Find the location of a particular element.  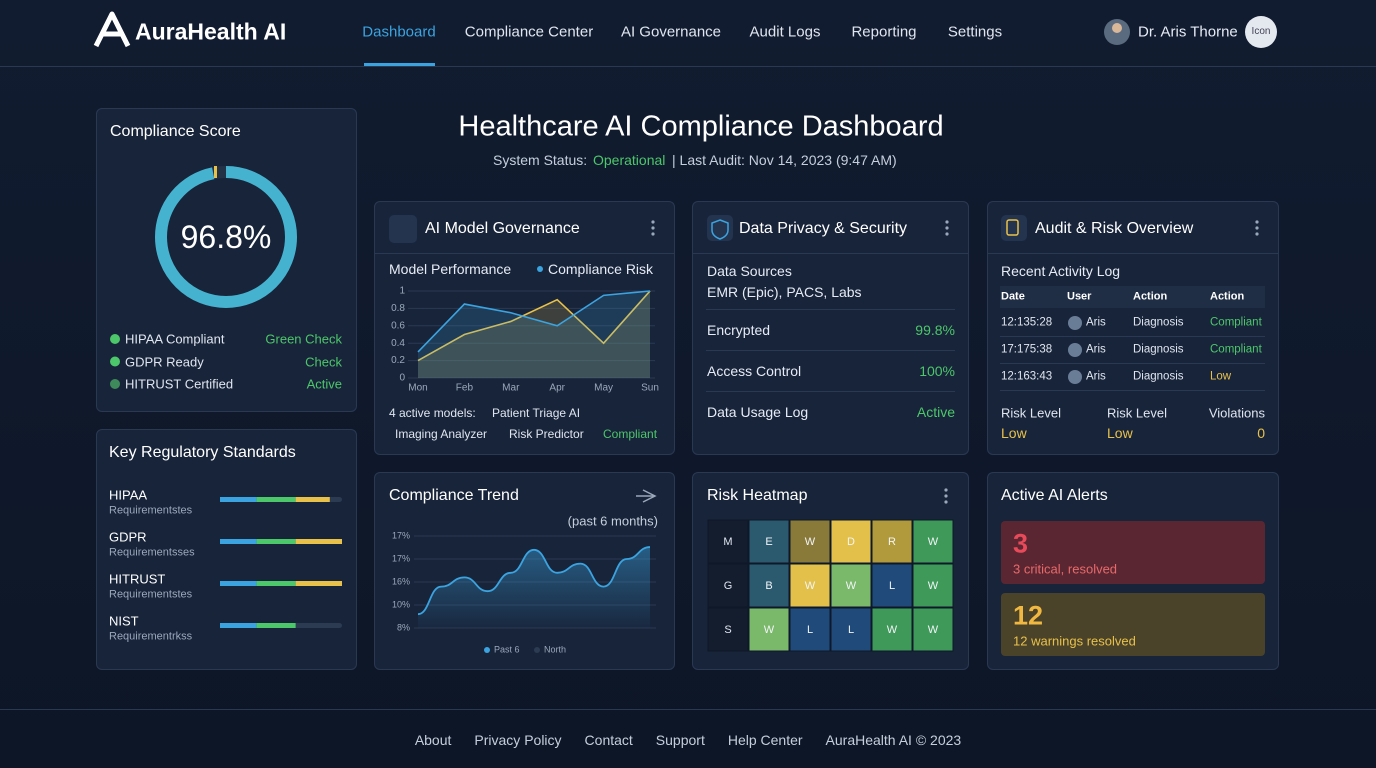

audit-card is located at coordinates (1133, 328).